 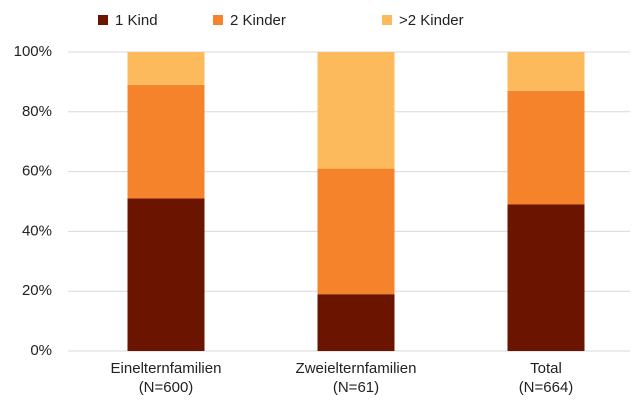 I want to click on legend-label: 2 Kinder, so click(x=258, y=20).